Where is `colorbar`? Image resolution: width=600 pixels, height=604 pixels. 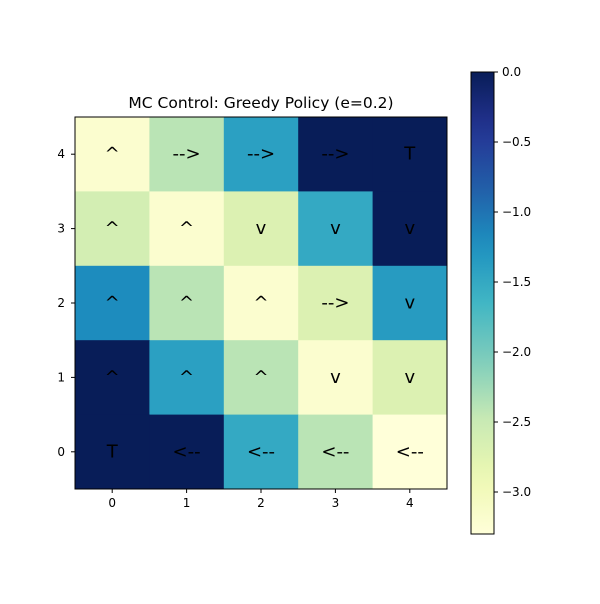
colorbar is located at coordinates (482, 303).